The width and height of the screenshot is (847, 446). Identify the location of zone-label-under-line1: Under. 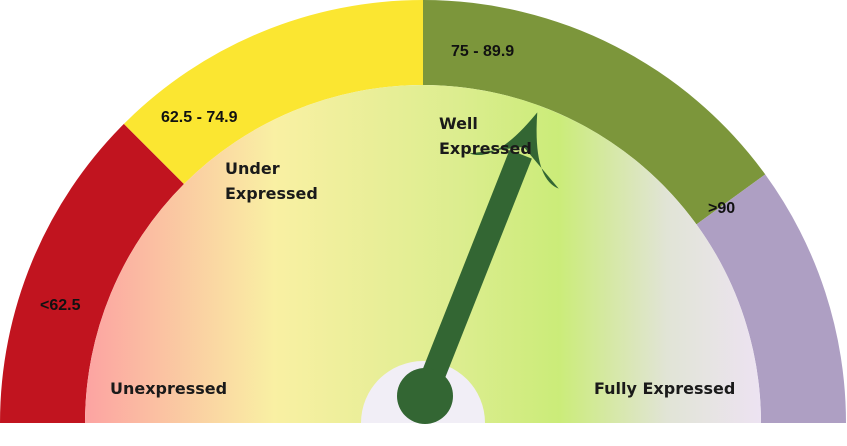
(252, 168).